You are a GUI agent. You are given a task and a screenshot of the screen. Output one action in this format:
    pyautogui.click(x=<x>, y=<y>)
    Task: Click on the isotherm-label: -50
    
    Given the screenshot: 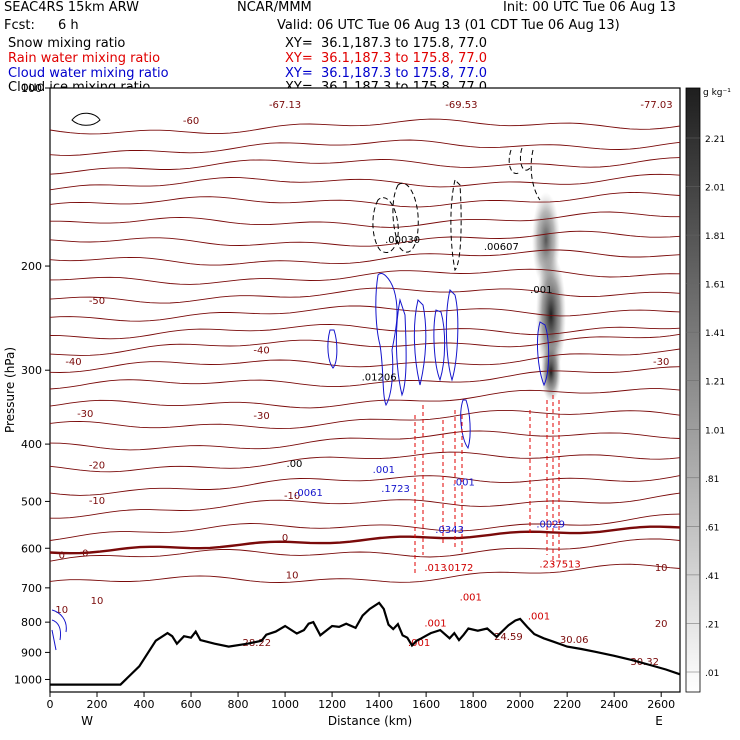 What is the action you would take?
    pyautogui.click(x=97, y=301)
    